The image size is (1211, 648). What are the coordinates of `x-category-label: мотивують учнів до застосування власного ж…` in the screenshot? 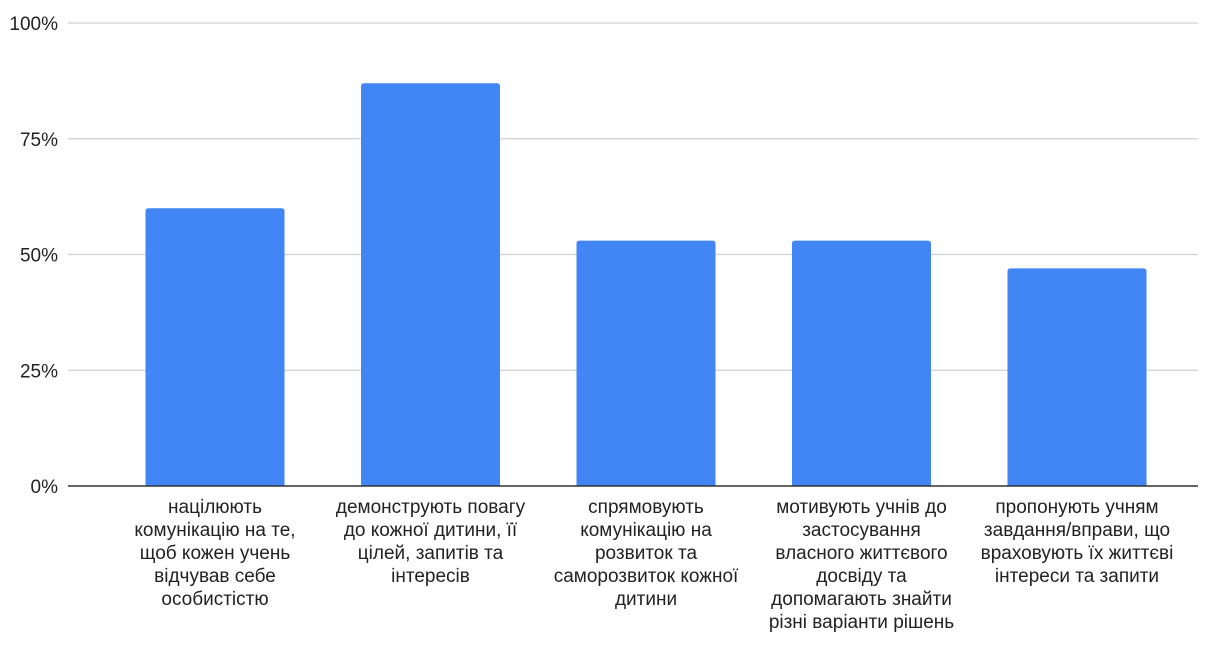 It's located at (861, 565).